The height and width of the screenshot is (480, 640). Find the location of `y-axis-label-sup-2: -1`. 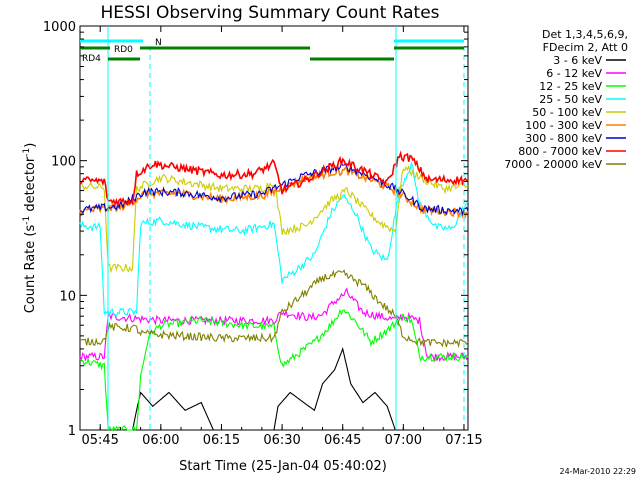

y-axis-label-sup-2: -1 is located at coordinates (27, 152).